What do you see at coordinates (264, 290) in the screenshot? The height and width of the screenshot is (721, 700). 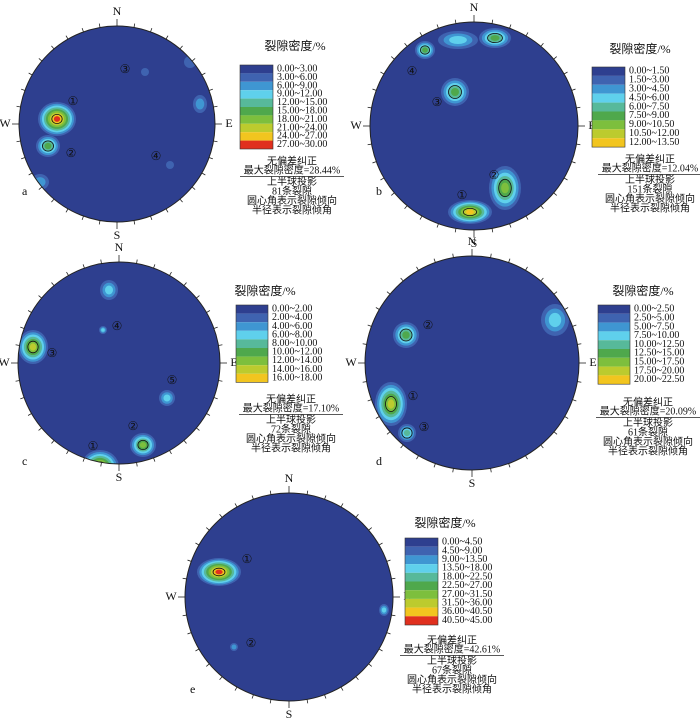 I see `legend-title: 裂隙密度/%` at bounding box center [264, 290].